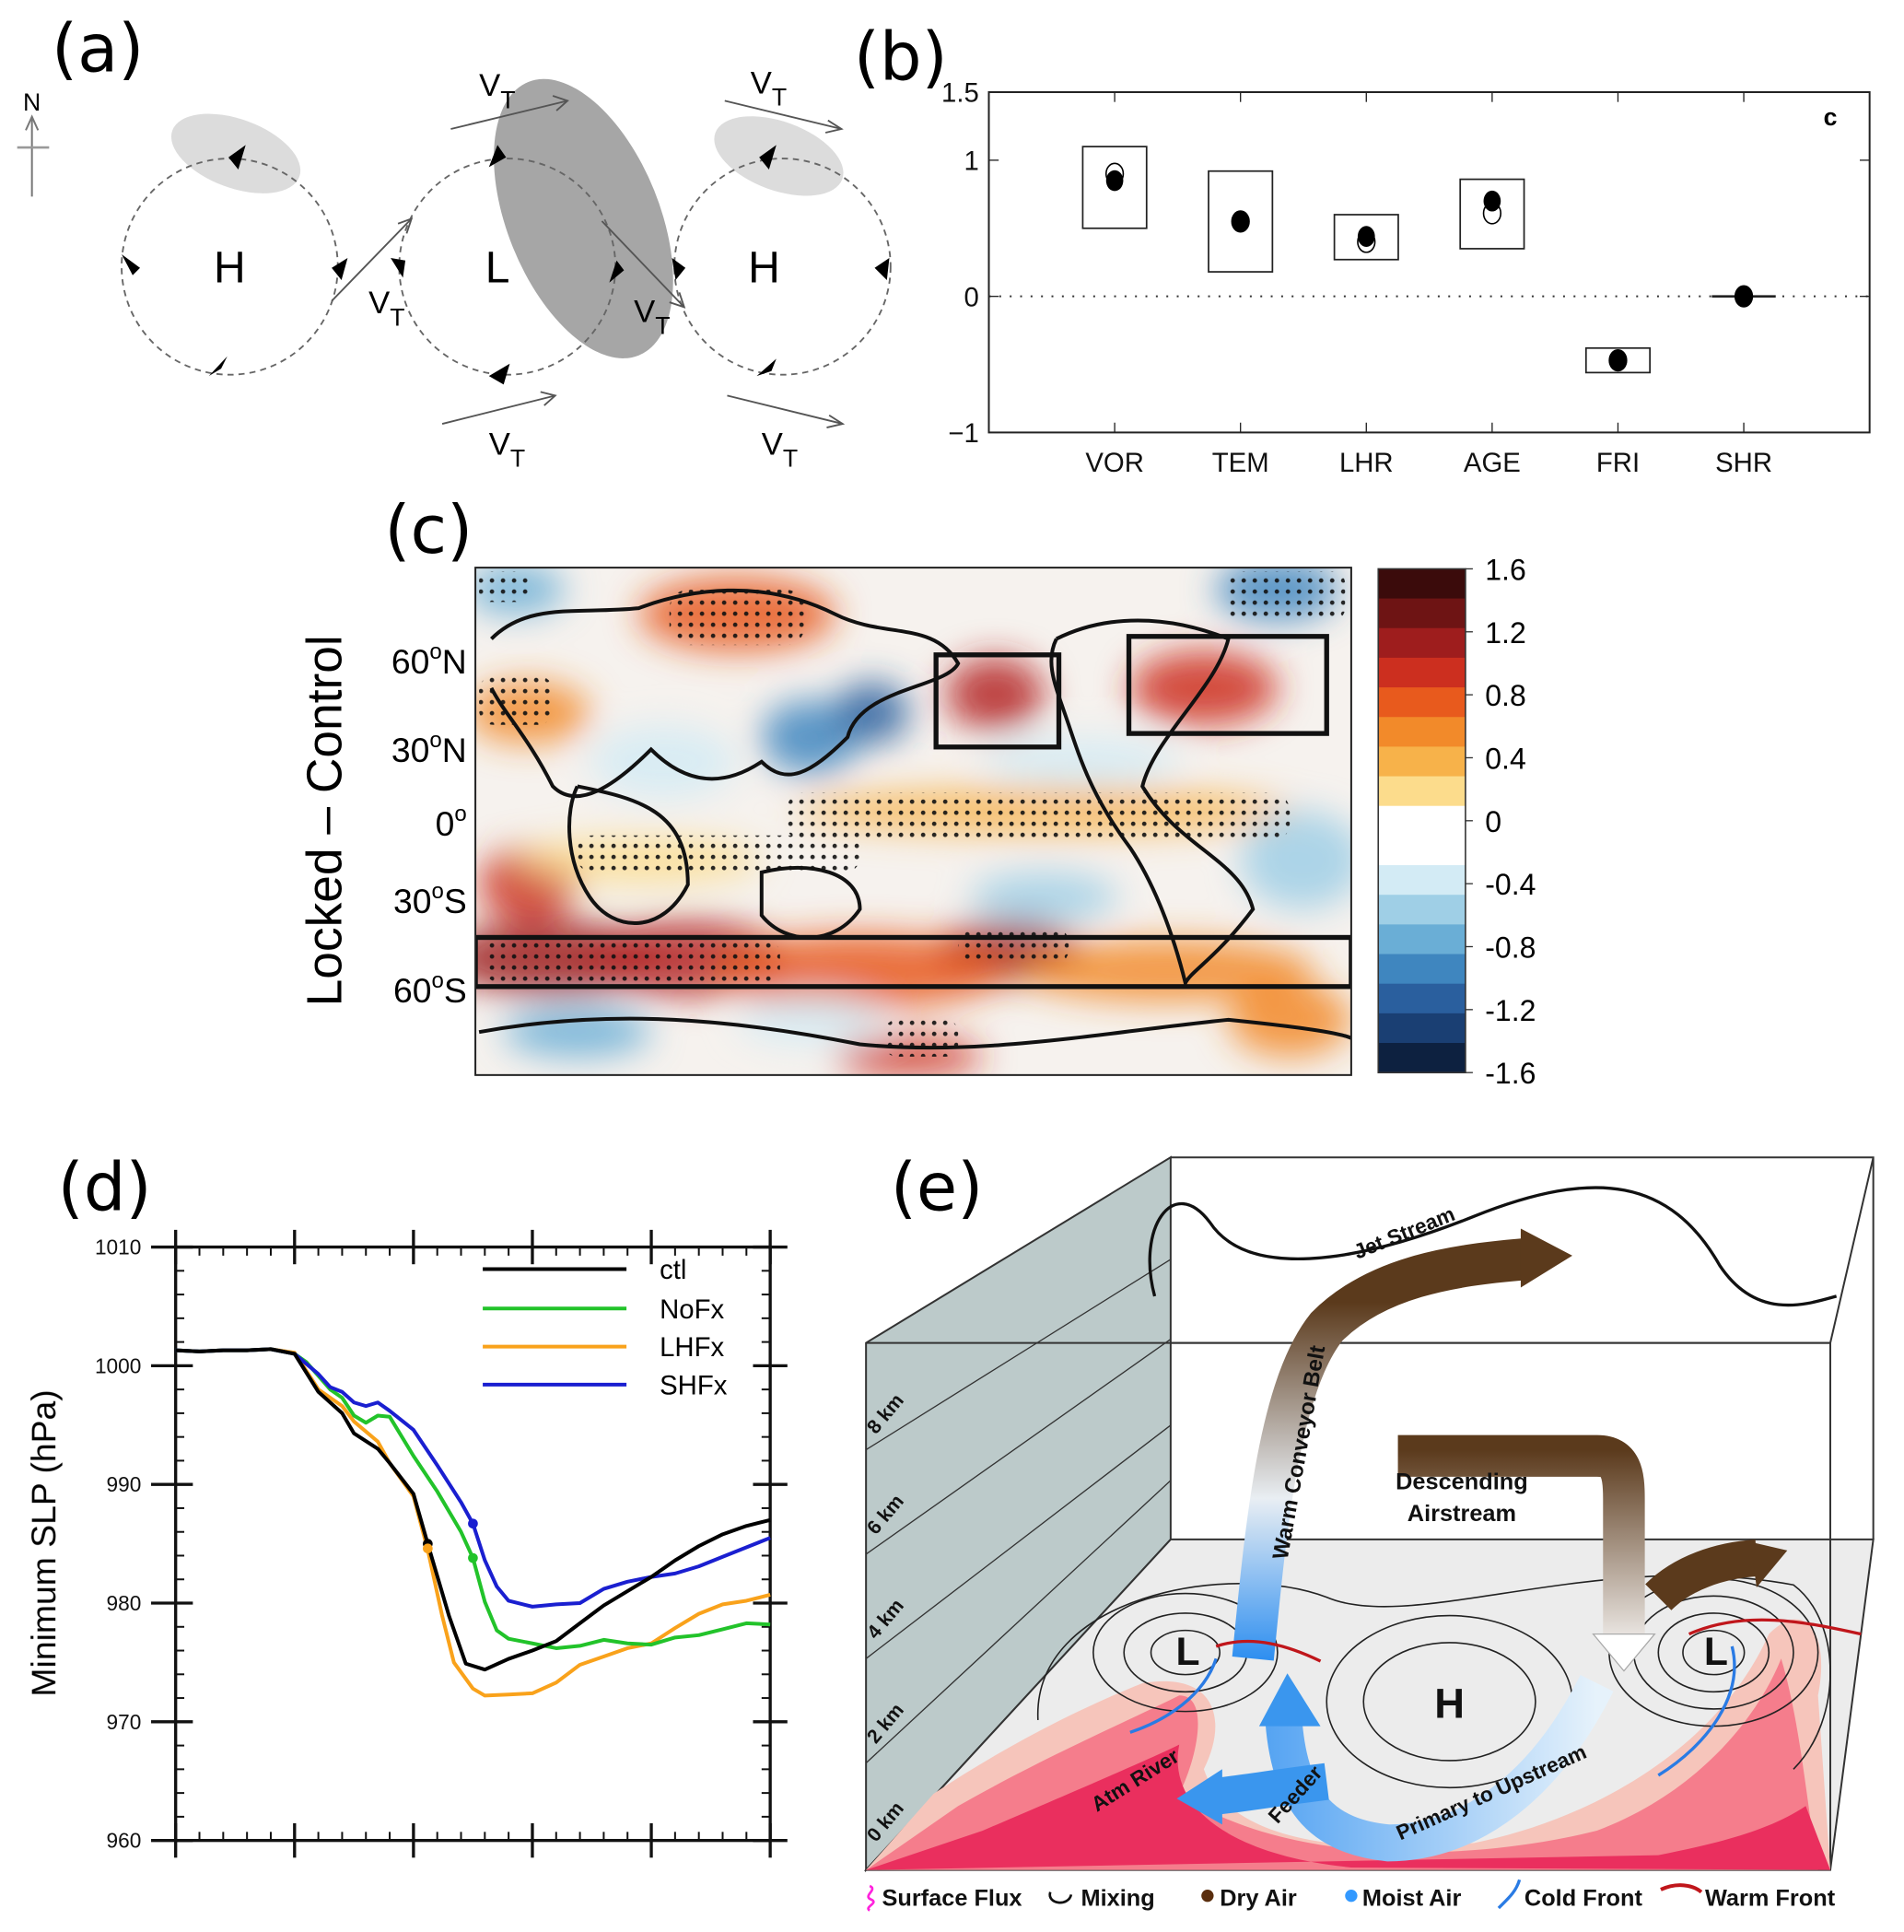 This screenshot has height=1932, width=1904. What do you see at coordinates (1681, 1888) in the screenshot?
I see `warm-front-icon` at bounding box center [1681, 1888].